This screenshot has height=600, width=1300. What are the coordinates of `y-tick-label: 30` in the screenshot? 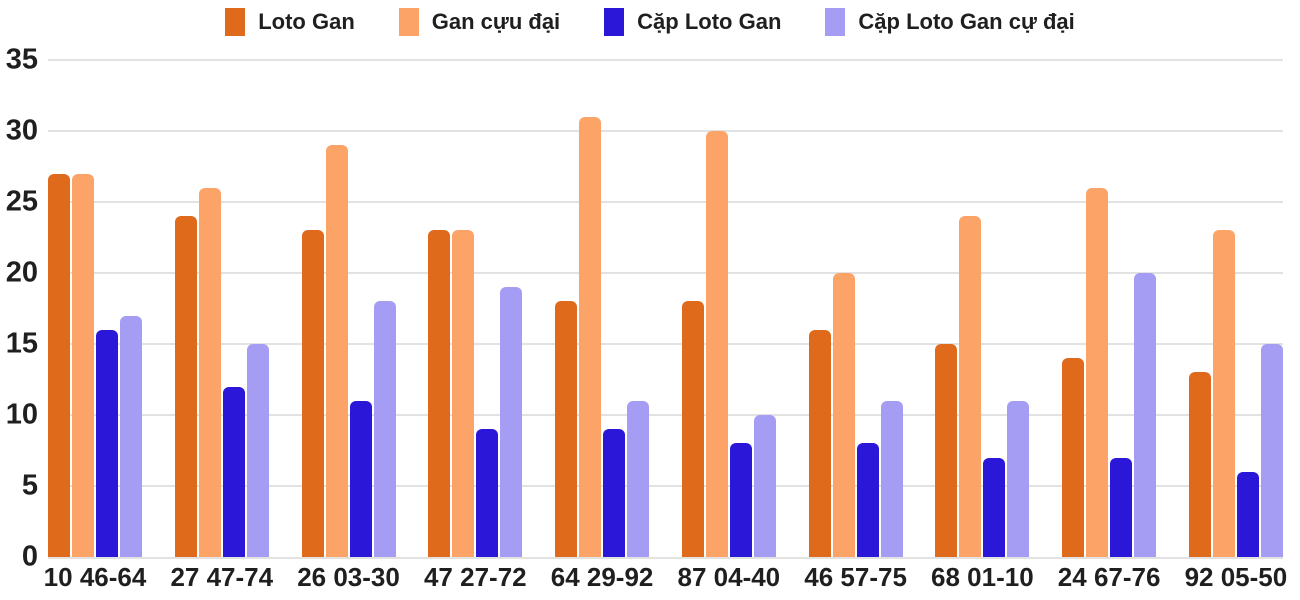 It's located at (21, 130).